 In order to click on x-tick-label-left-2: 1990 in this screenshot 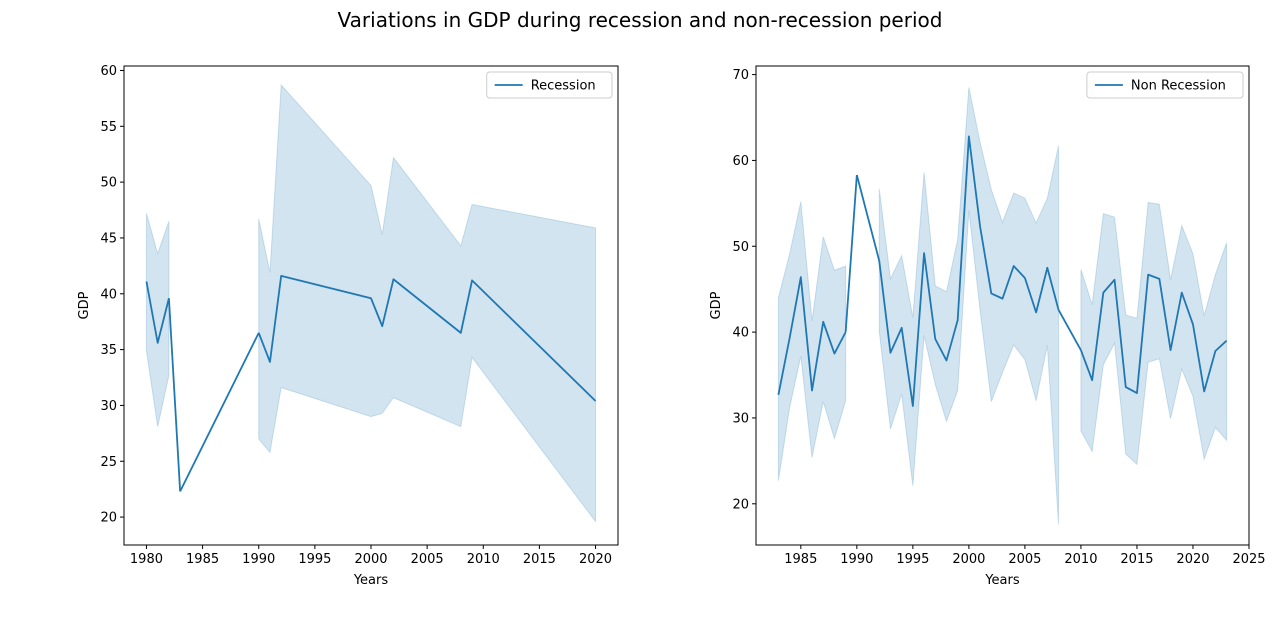, I will do `click(258, 559)`.